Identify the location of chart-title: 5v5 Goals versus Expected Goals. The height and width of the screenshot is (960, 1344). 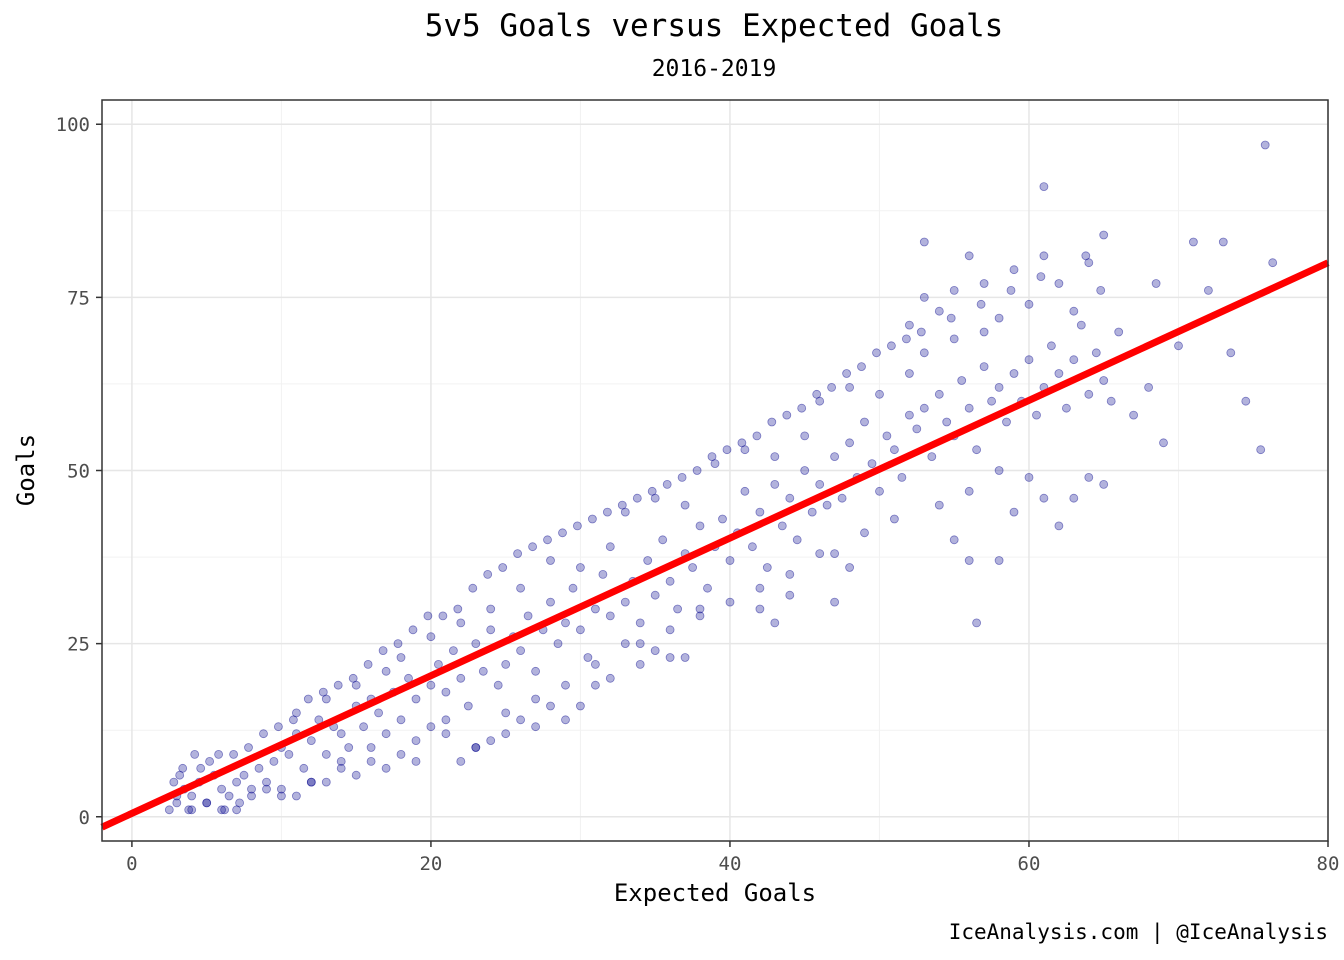
(714, 26).